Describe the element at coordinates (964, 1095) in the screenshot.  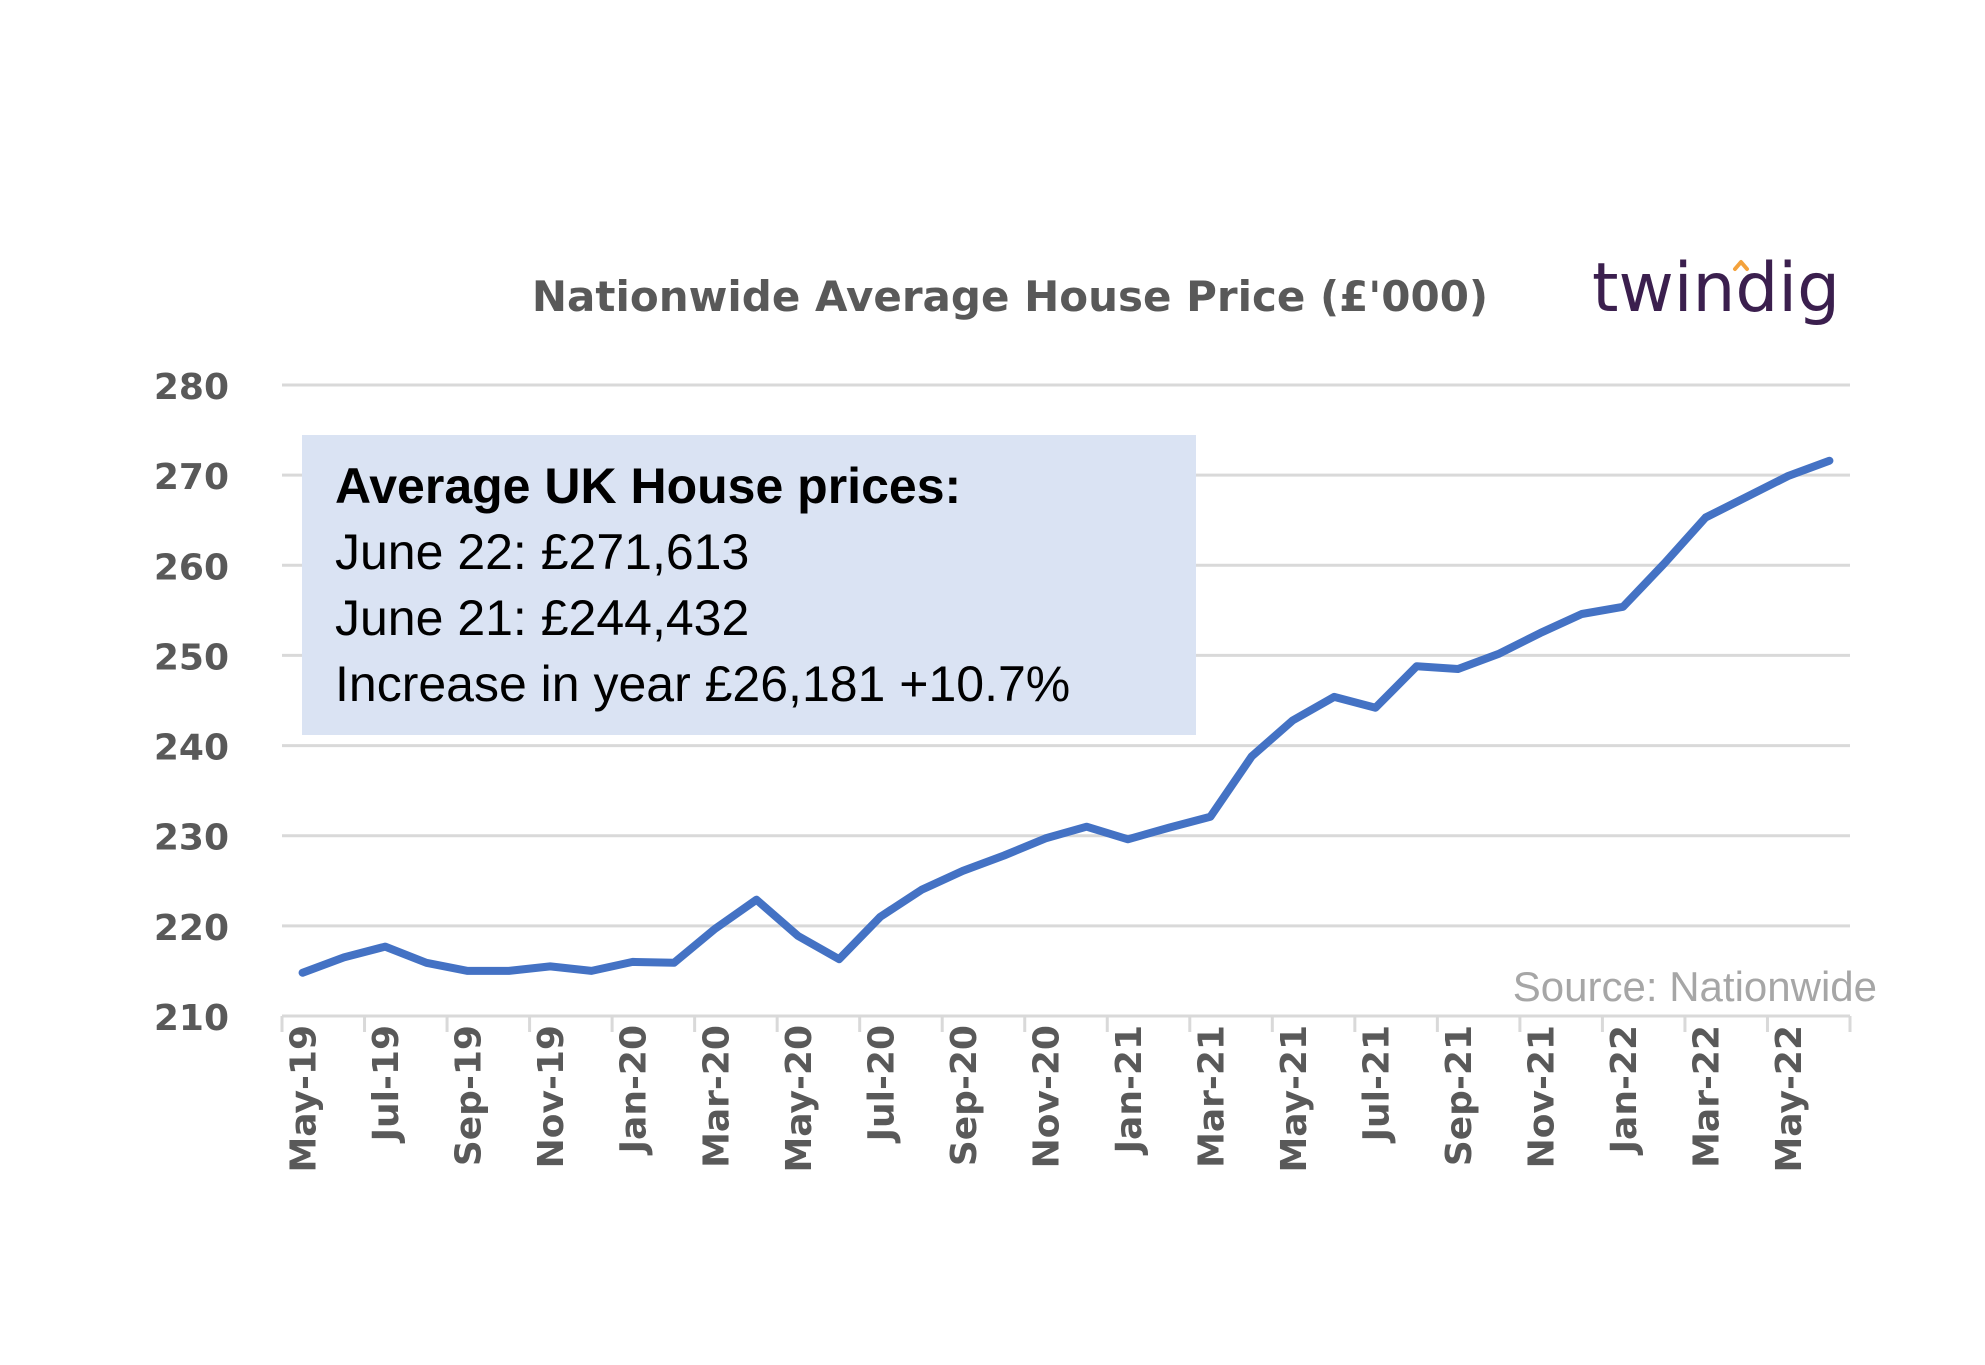
I see `x-tick-label: Sep-20` at that location.